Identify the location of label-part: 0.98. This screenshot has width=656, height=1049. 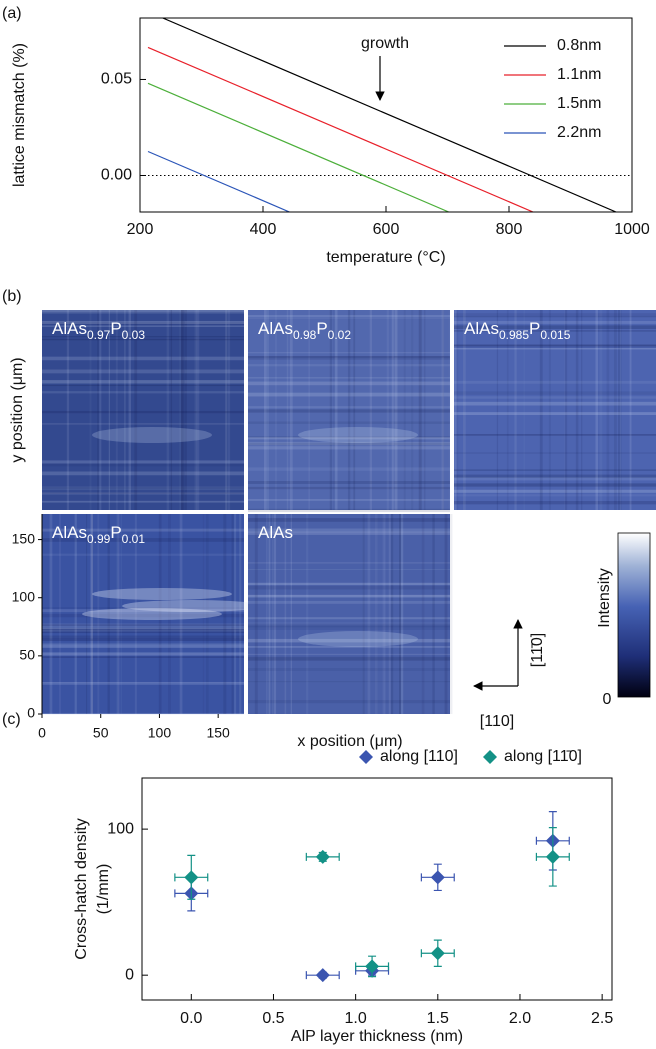
(305, 335).